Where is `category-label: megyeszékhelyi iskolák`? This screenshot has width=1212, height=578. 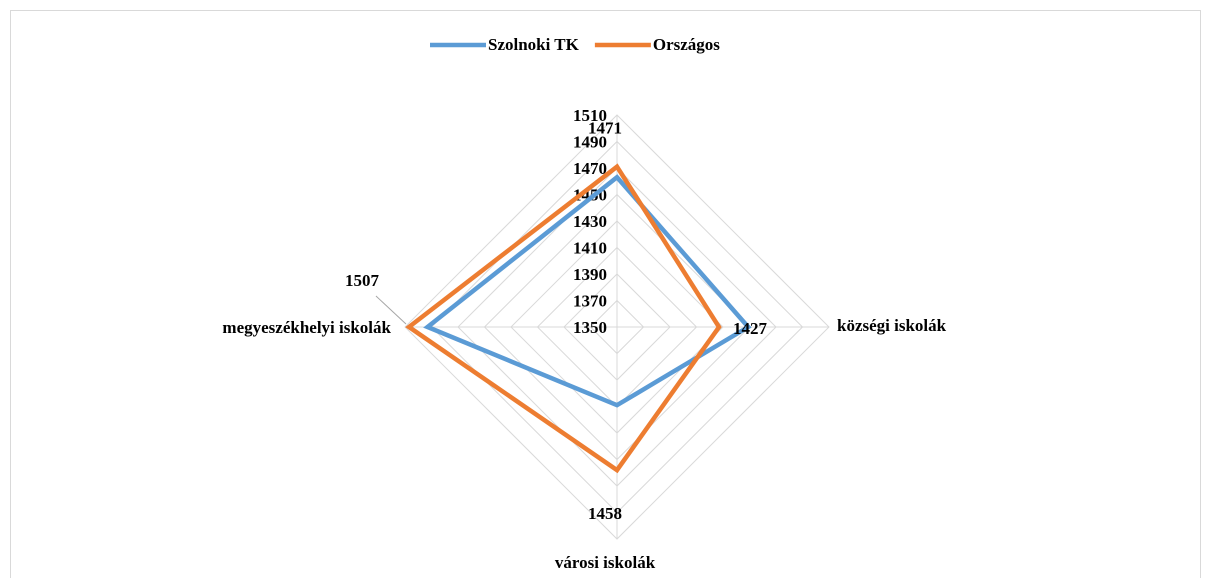 category-label: megyeszékhelyi iskolák is located at coordinates (306, 327).